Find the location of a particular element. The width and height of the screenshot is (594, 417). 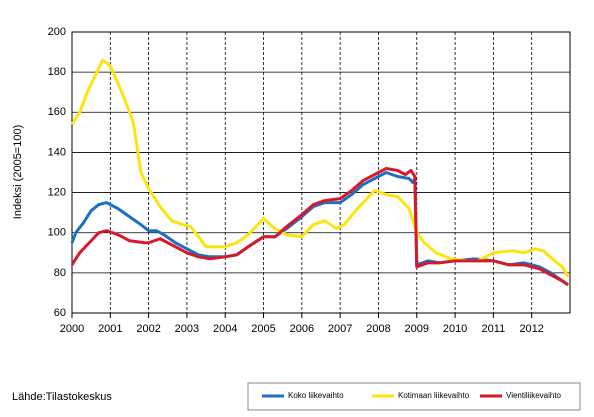

x-tick-label: 2008 is located at coordinates (378, 329).